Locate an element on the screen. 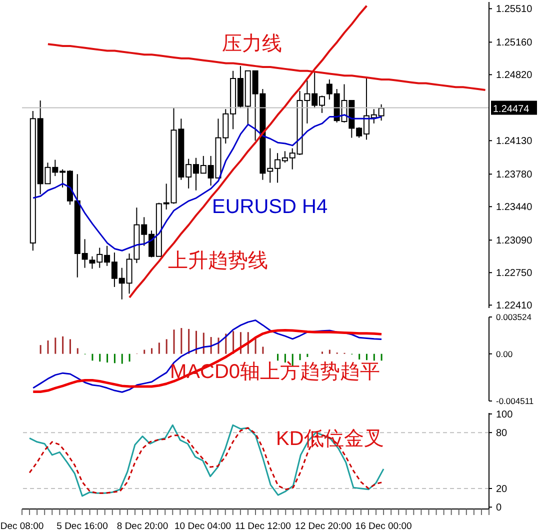 This screenshot has height=530, width=539. x-tick-label: 5 Dec 16:00 is located at coordinates (82, 525).